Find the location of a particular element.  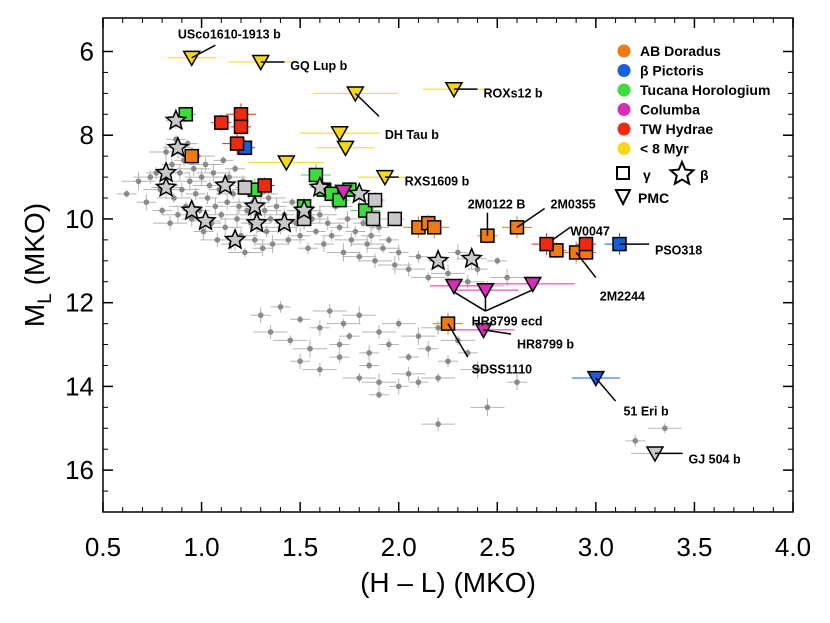

legend-label: < 8 Myr is located at coordinates (664, 149).